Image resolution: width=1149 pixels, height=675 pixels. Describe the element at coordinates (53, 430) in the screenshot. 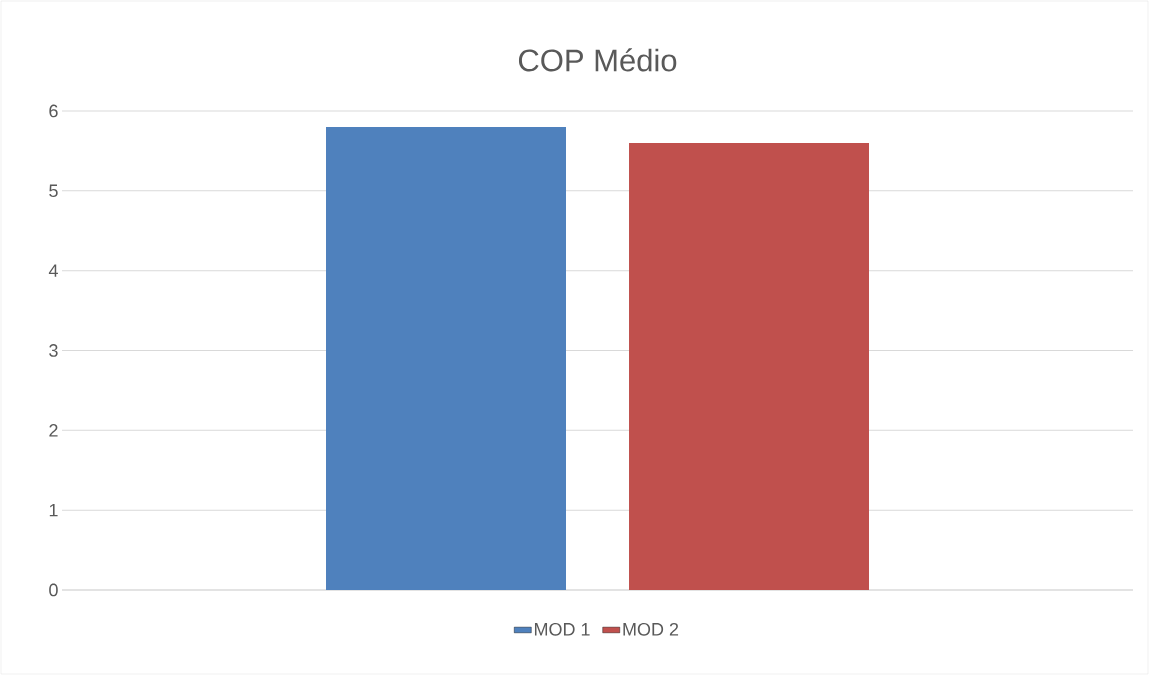

I see `y-tick-label: 2` at that location.